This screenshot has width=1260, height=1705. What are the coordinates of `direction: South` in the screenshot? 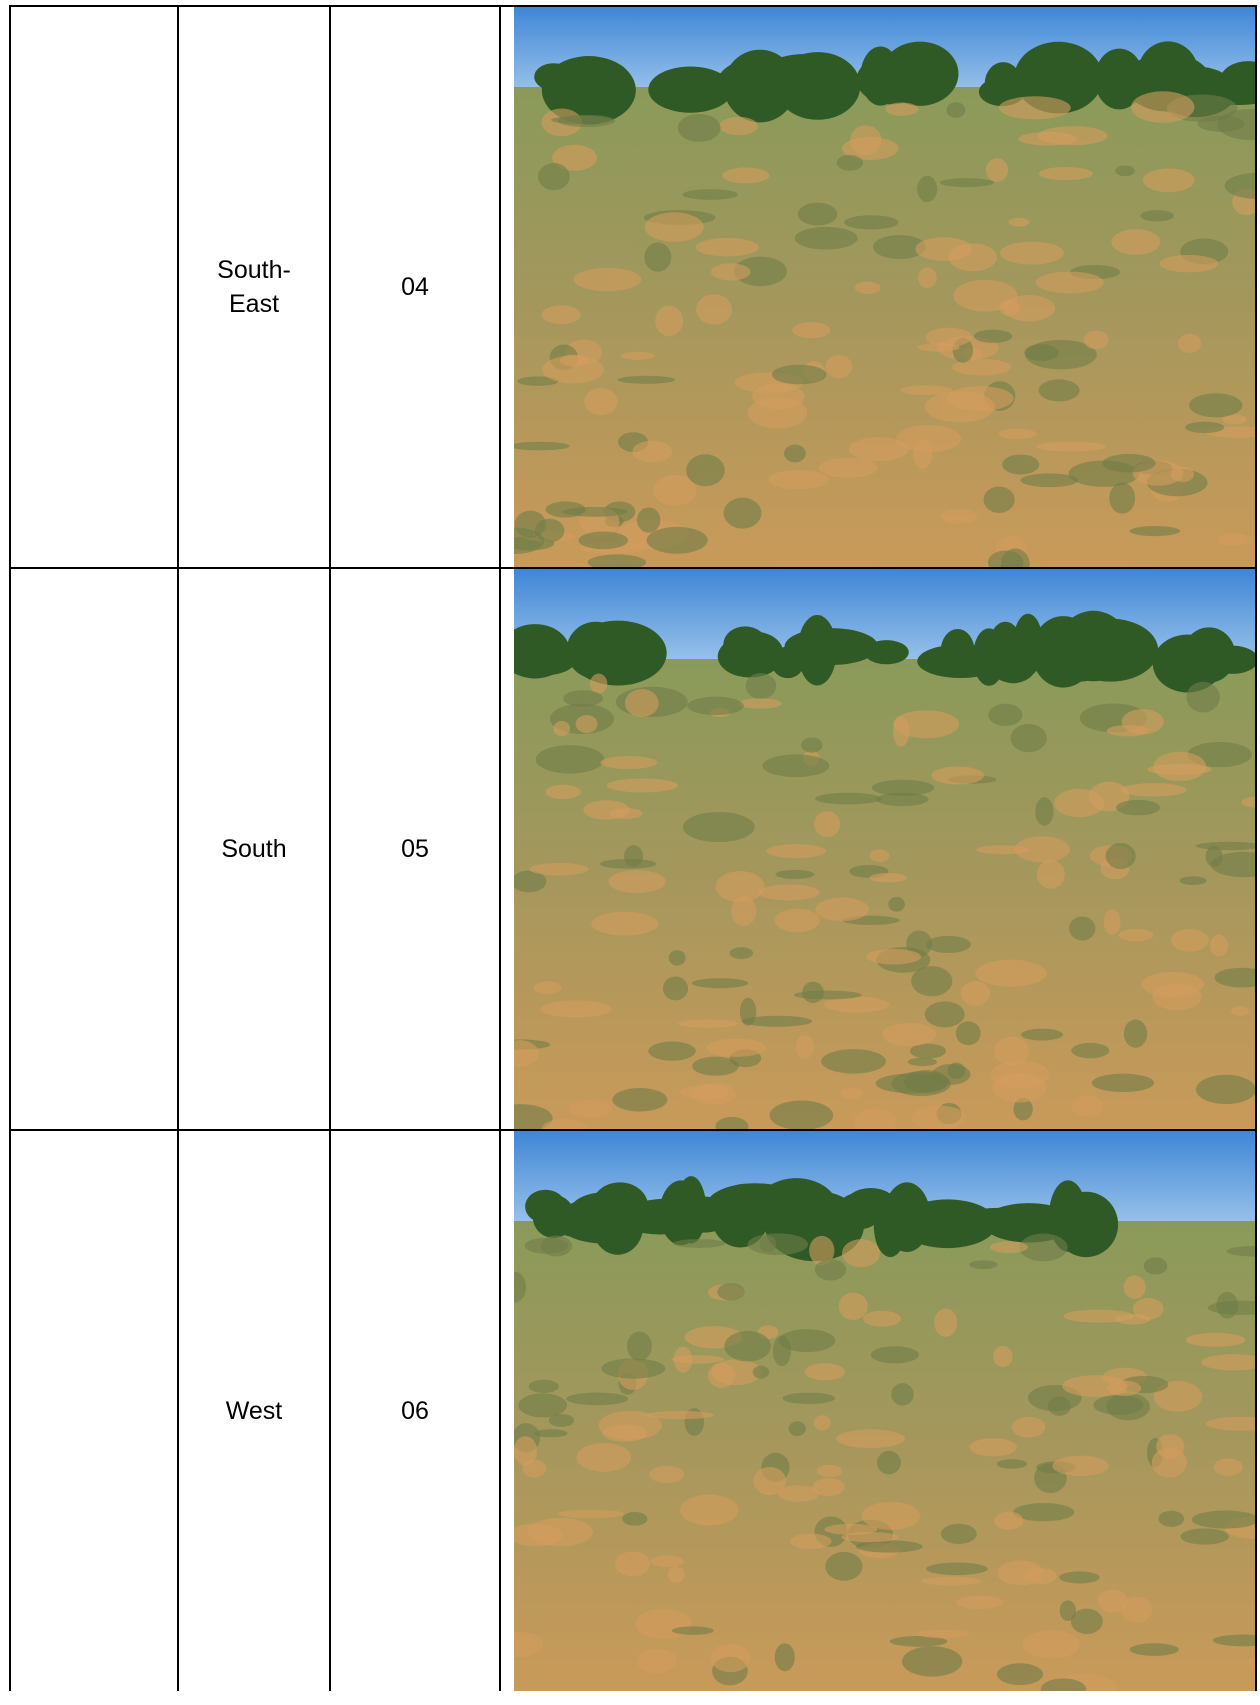 It's located at (254, 849).